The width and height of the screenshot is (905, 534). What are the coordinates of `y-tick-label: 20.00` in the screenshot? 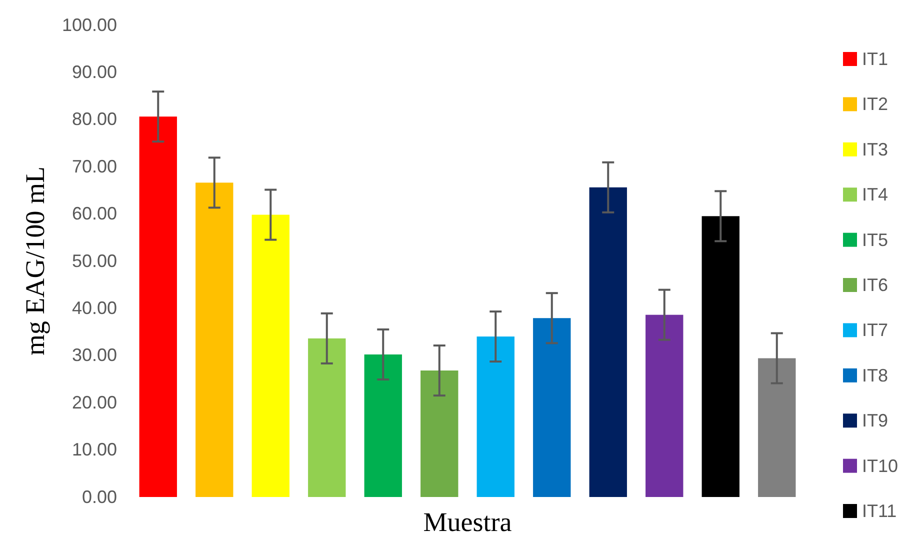 It's located at (94, 402).